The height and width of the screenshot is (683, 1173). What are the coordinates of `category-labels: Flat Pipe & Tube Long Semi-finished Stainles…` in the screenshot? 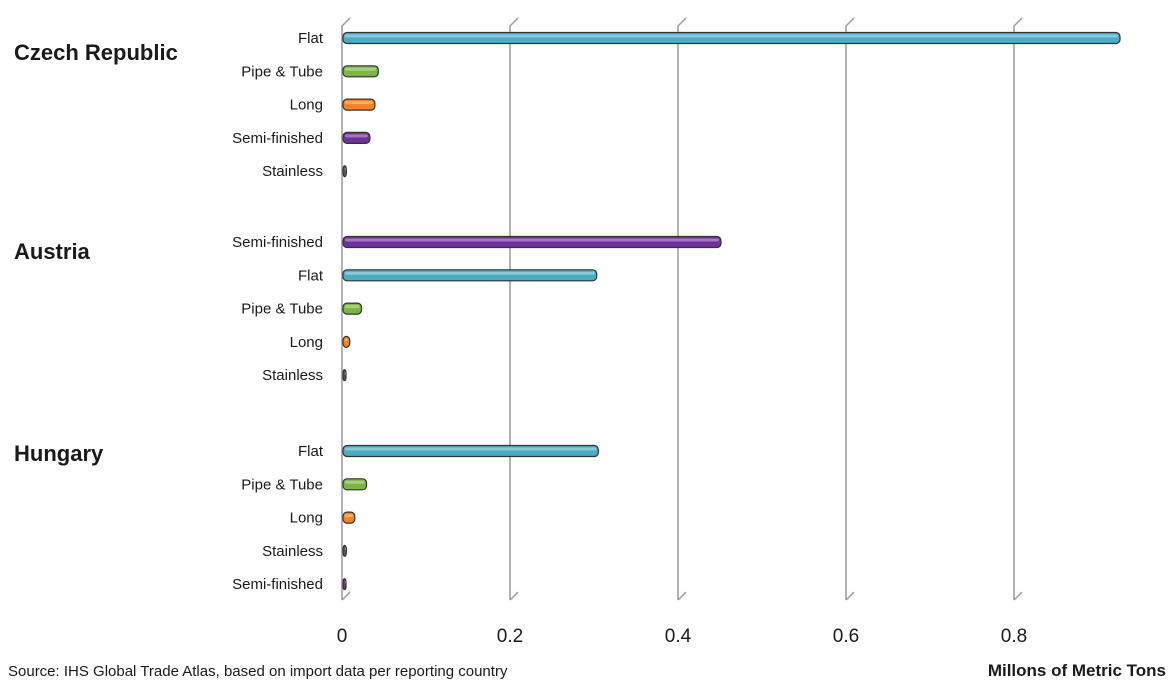 It's located at (278, 311).